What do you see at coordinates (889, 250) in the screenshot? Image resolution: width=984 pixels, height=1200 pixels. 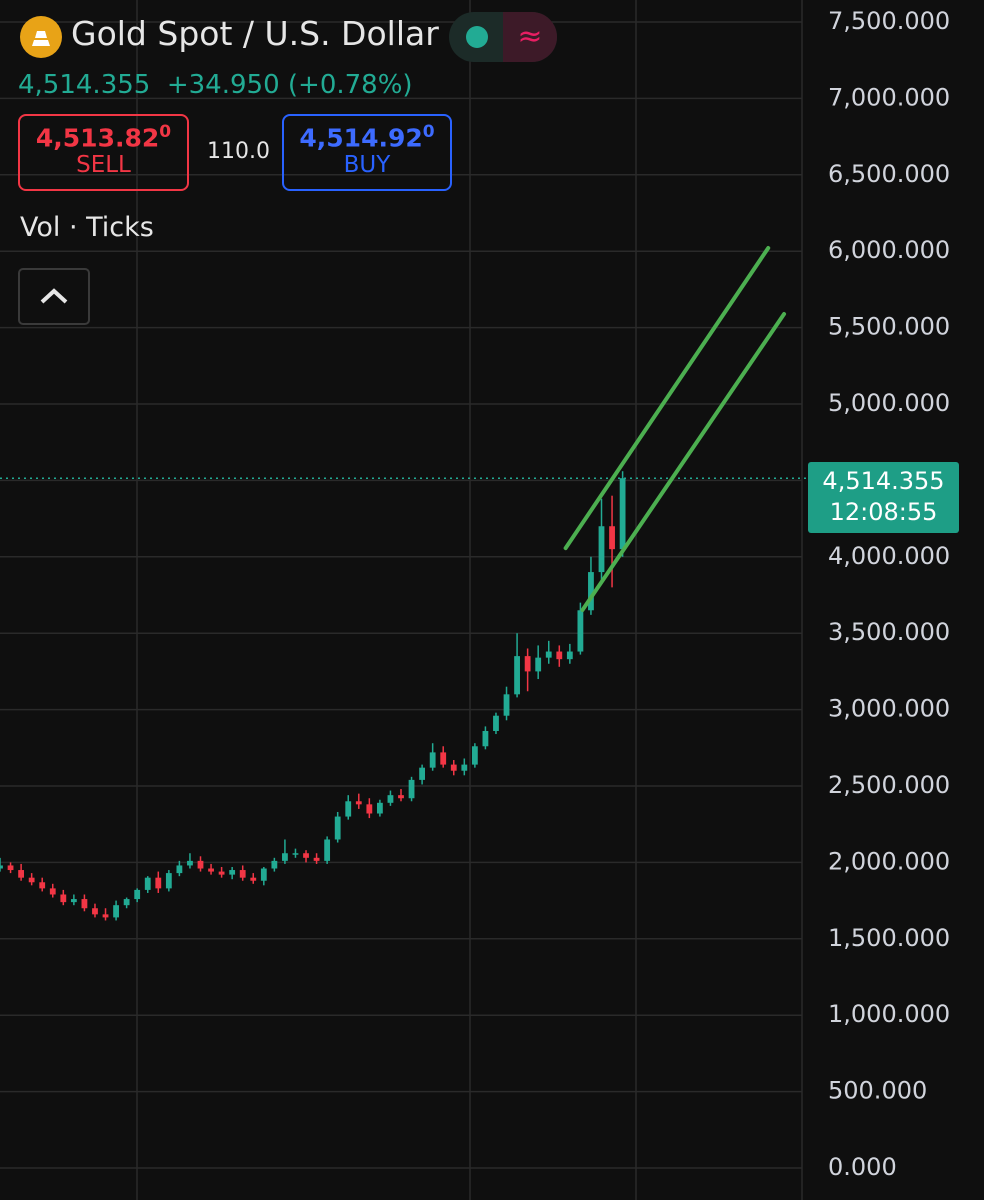 I see `y-tick-label: 6,000.000` at bounding box center [889, 250].